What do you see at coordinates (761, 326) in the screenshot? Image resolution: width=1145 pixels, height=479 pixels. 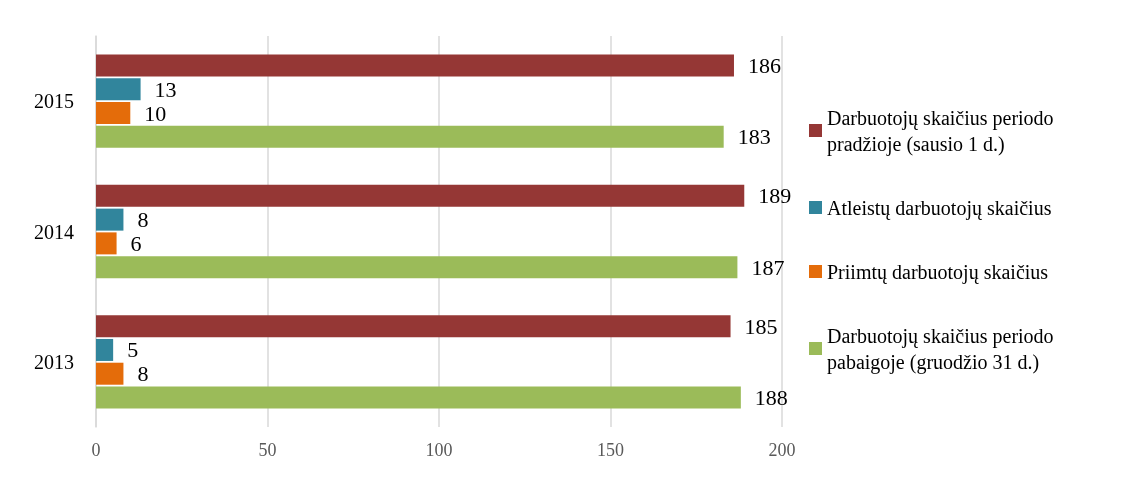 I see `data-label: 185` at bounding box center [761, 326].